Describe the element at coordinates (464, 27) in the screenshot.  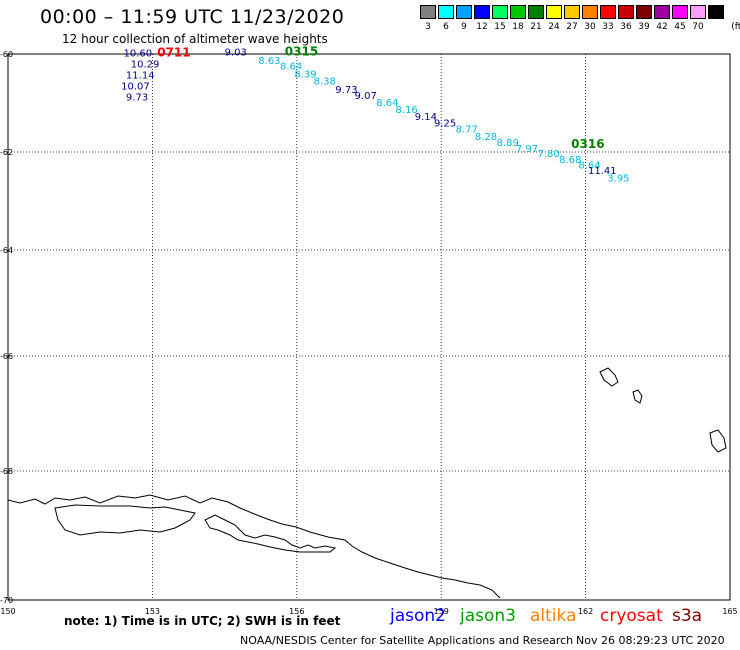
I see `legend-label: 9` at that location.